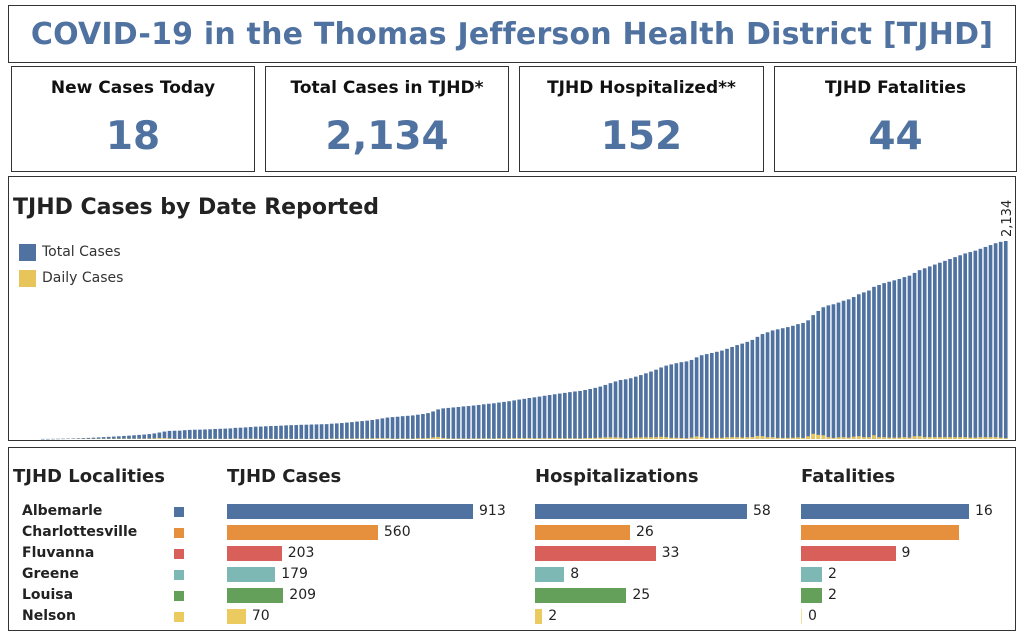 This screenshot has width=1024, height=636. Describe the element at coordinates (801, 616) in the screenshot. I see `fatalities-bar` at that location.